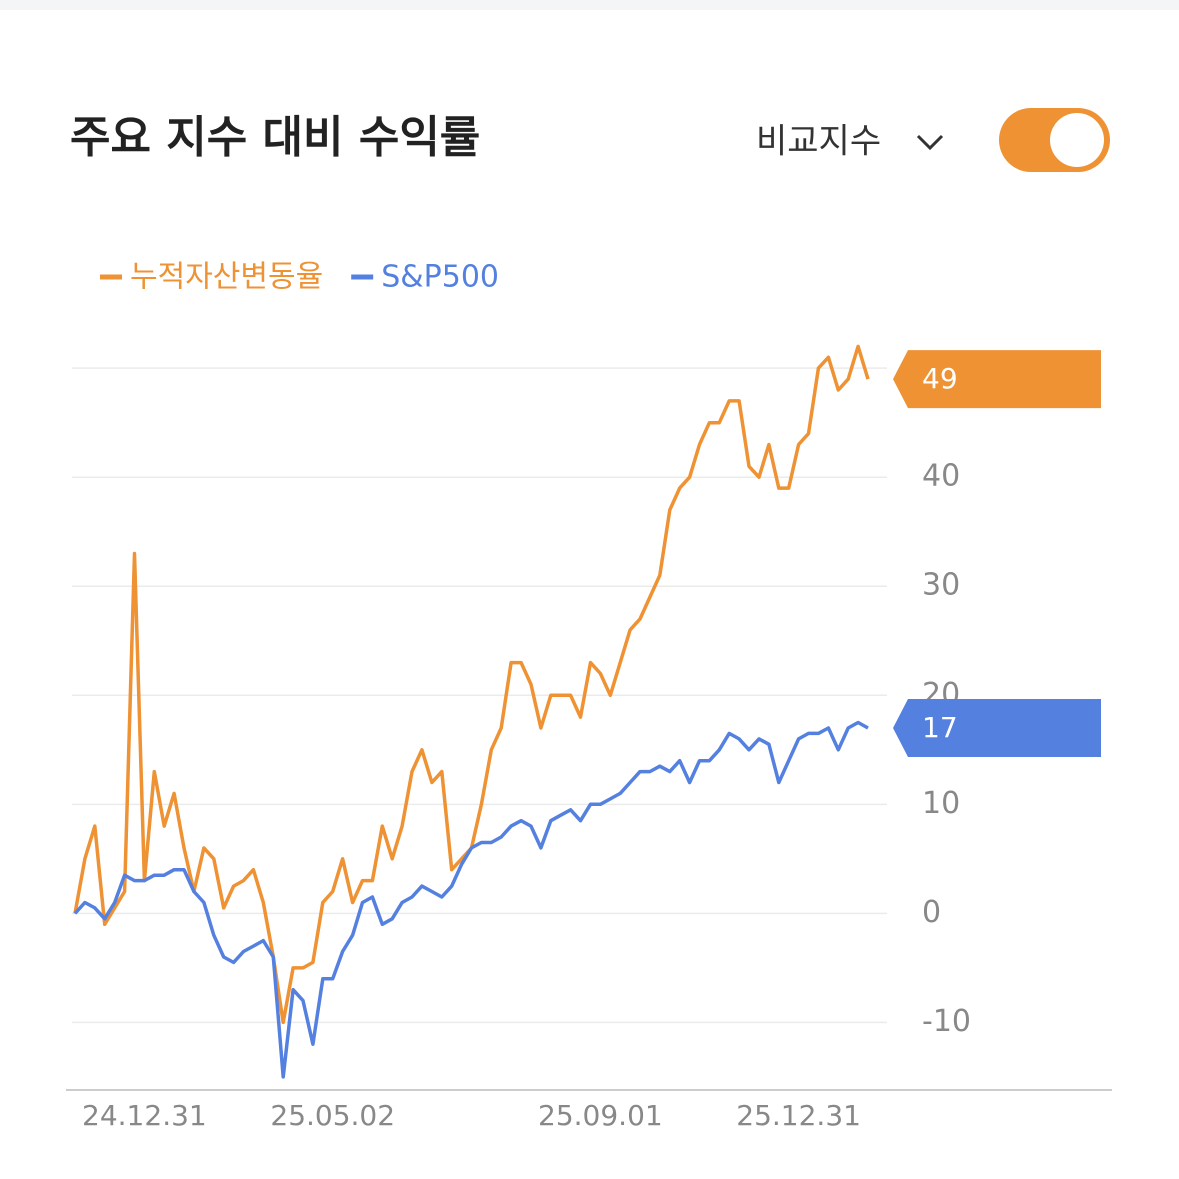 This screenshot has width=1179, height=1179. Describe the element at coordinates (332, 1115) in the screenshot. I see `x-tick-label: 25.05.02` at that location.